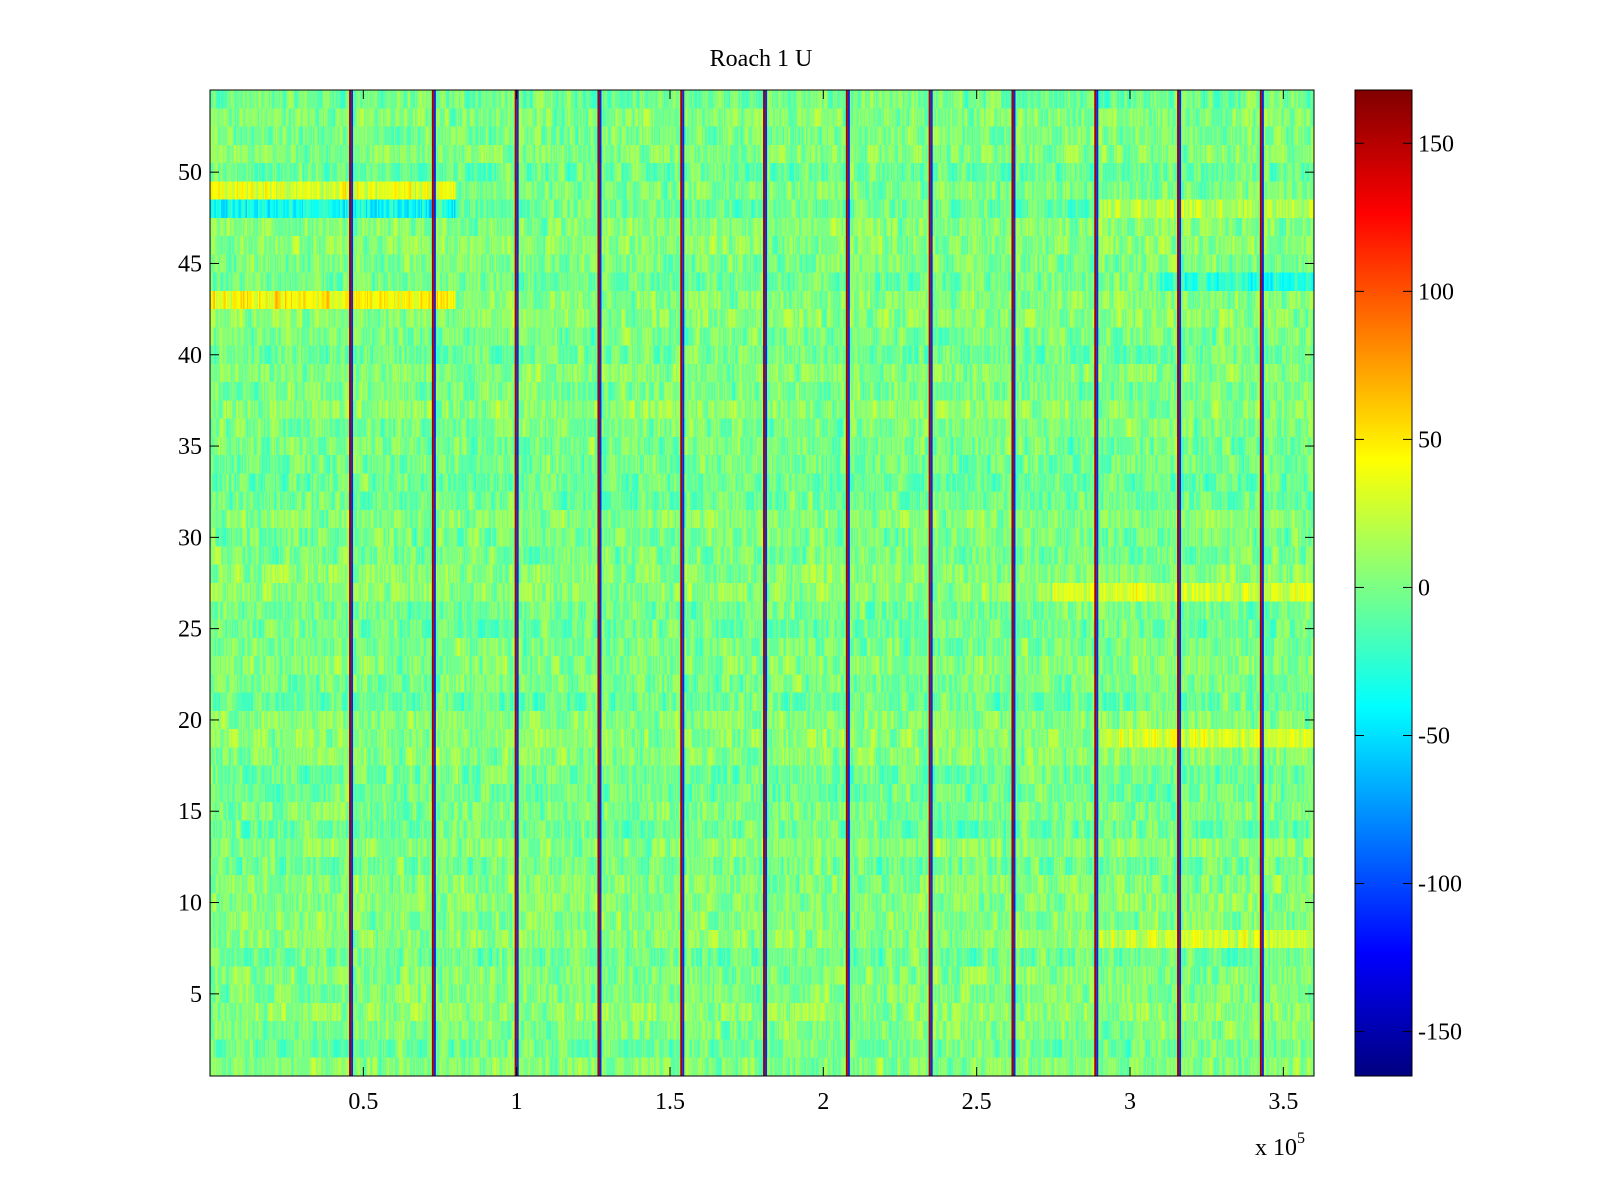 The width and height of the screenshot is (1600, 1200). I want to click on y-tick-label: 25, so click(190, 630).